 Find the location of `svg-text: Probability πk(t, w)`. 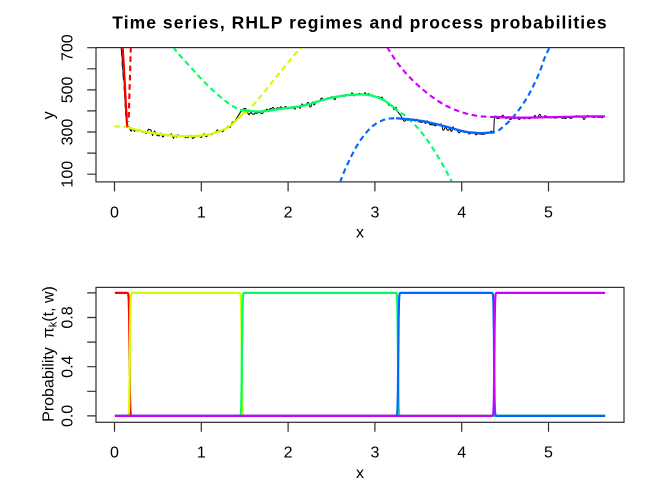

svg-text: Probability πk(t, w) is located at coordinates (50, 354).